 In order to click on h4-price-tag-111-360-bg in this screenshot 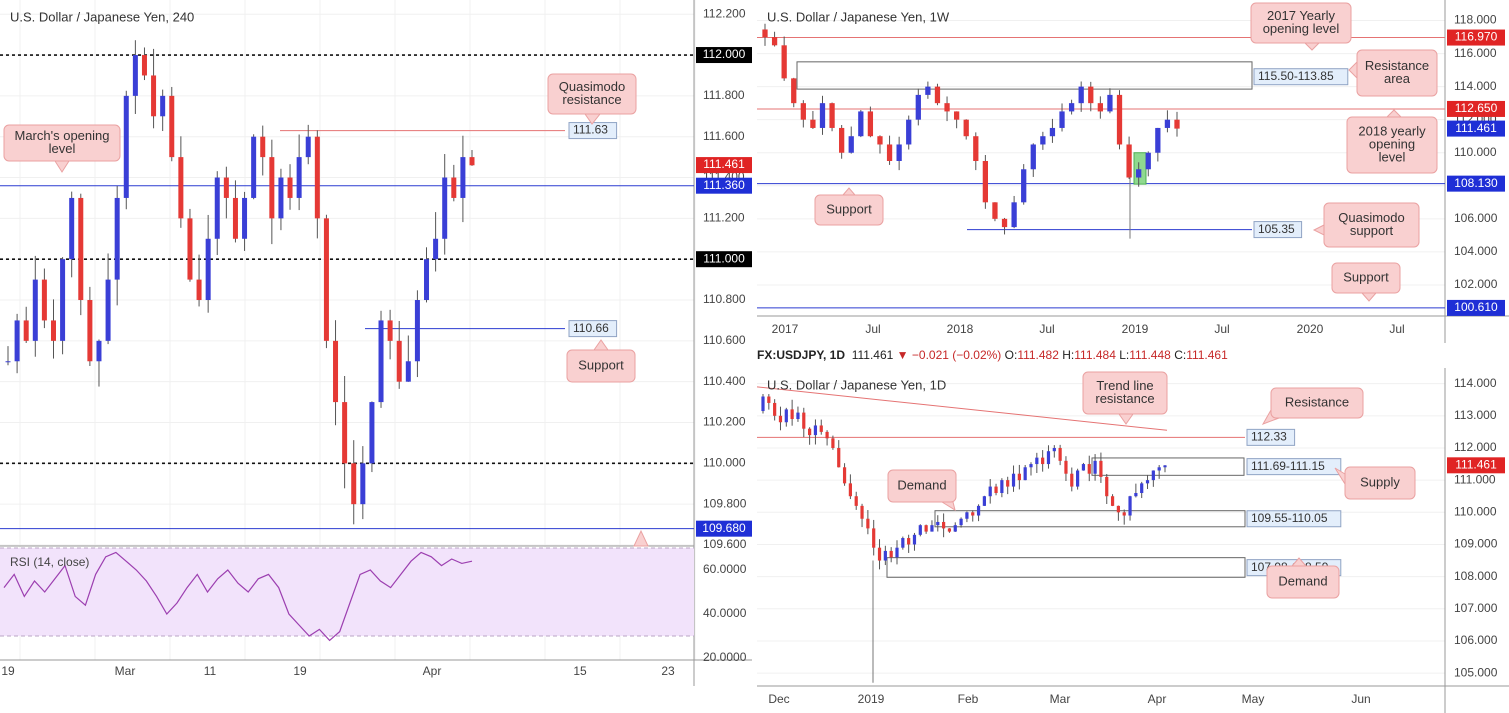, I will do `click(724, 185)`.